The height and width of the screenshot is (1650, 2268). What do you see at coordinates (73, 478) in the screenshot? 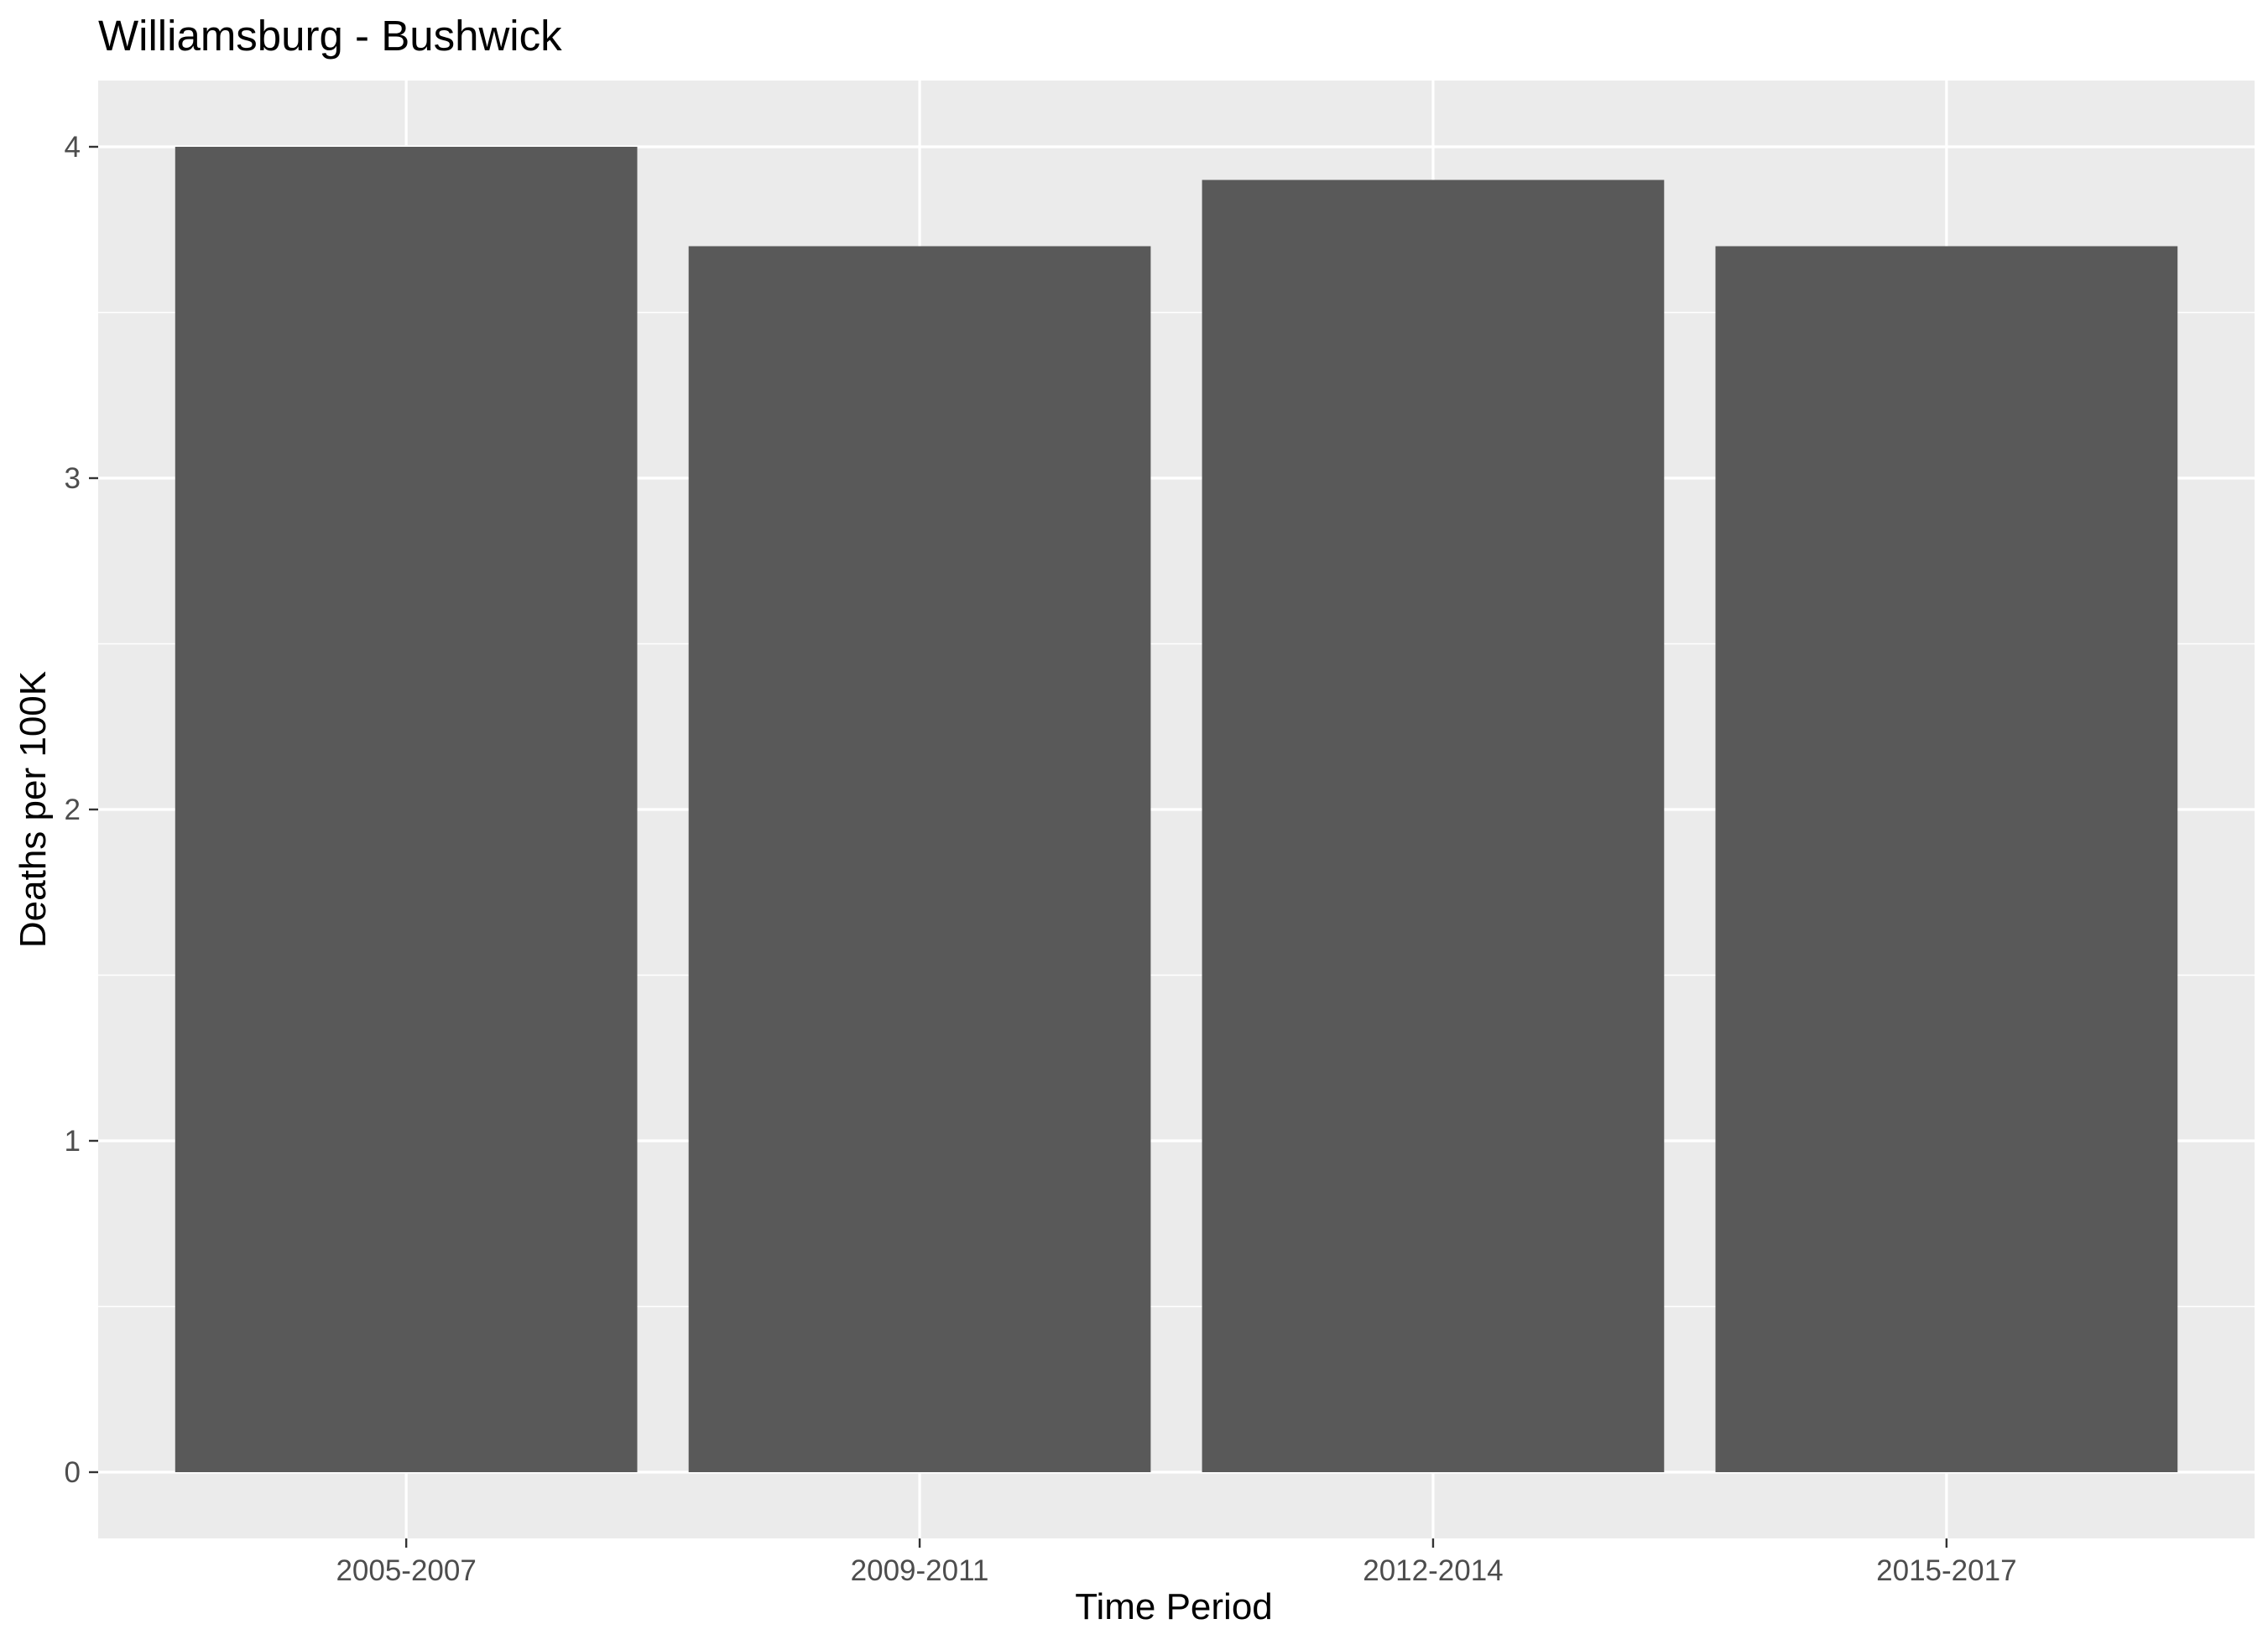
I see `y-tick-label: 3` at bounding box center [73, 478].